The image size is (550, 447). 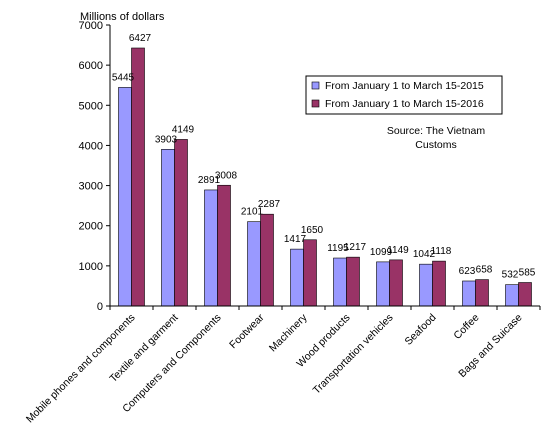 I want to click on data-label-2015: 1042, so click(x=424, y=254).